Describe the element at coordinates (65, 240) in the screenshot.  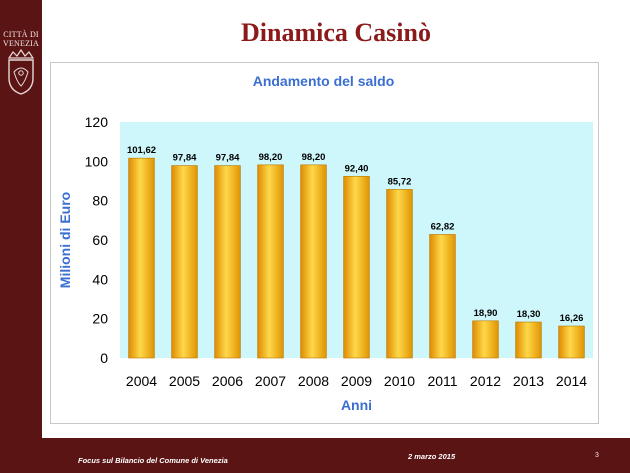
I see `y-axis-label: Milioni di Euro` at that location.